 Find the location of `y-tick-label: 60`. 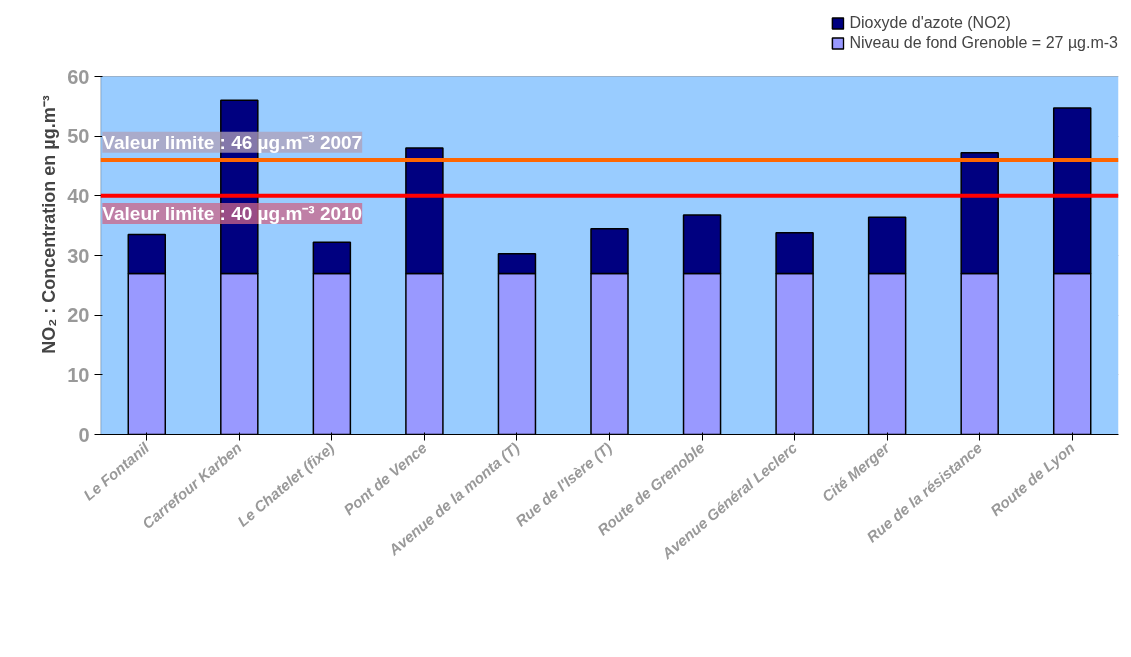

y-tick-label: 60 is located at coordinates (78, 76).